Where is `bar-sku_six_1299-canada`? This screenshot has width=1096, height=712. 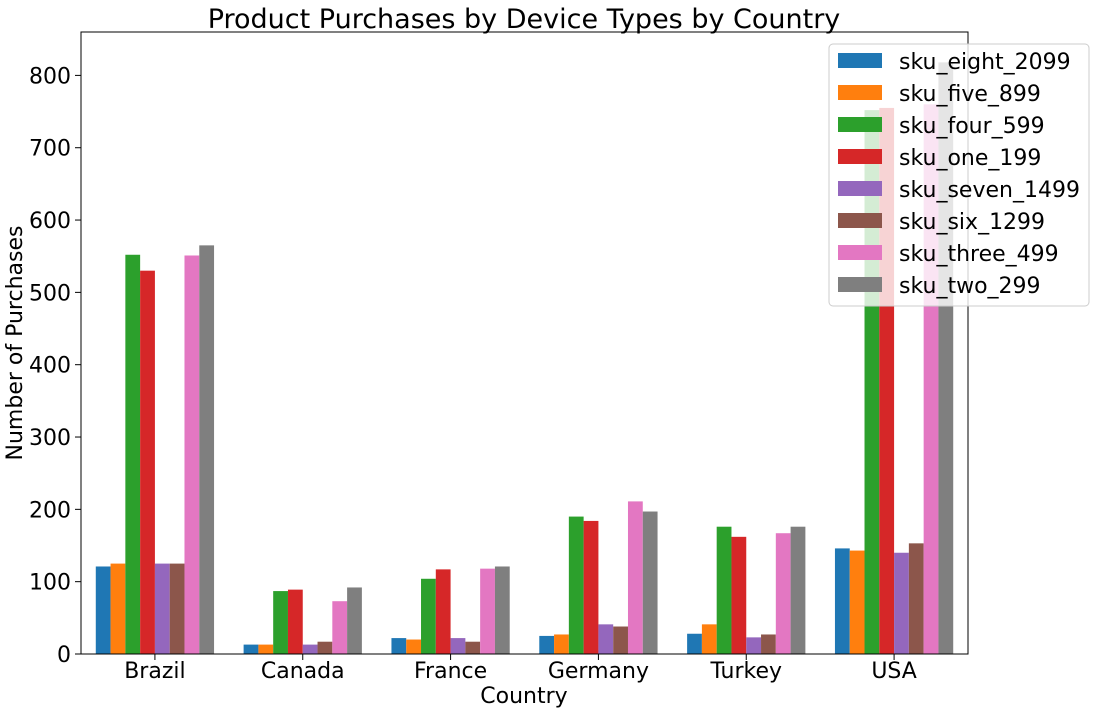
bar-sku_six_1299-canada is located at coordinates (325, 647).